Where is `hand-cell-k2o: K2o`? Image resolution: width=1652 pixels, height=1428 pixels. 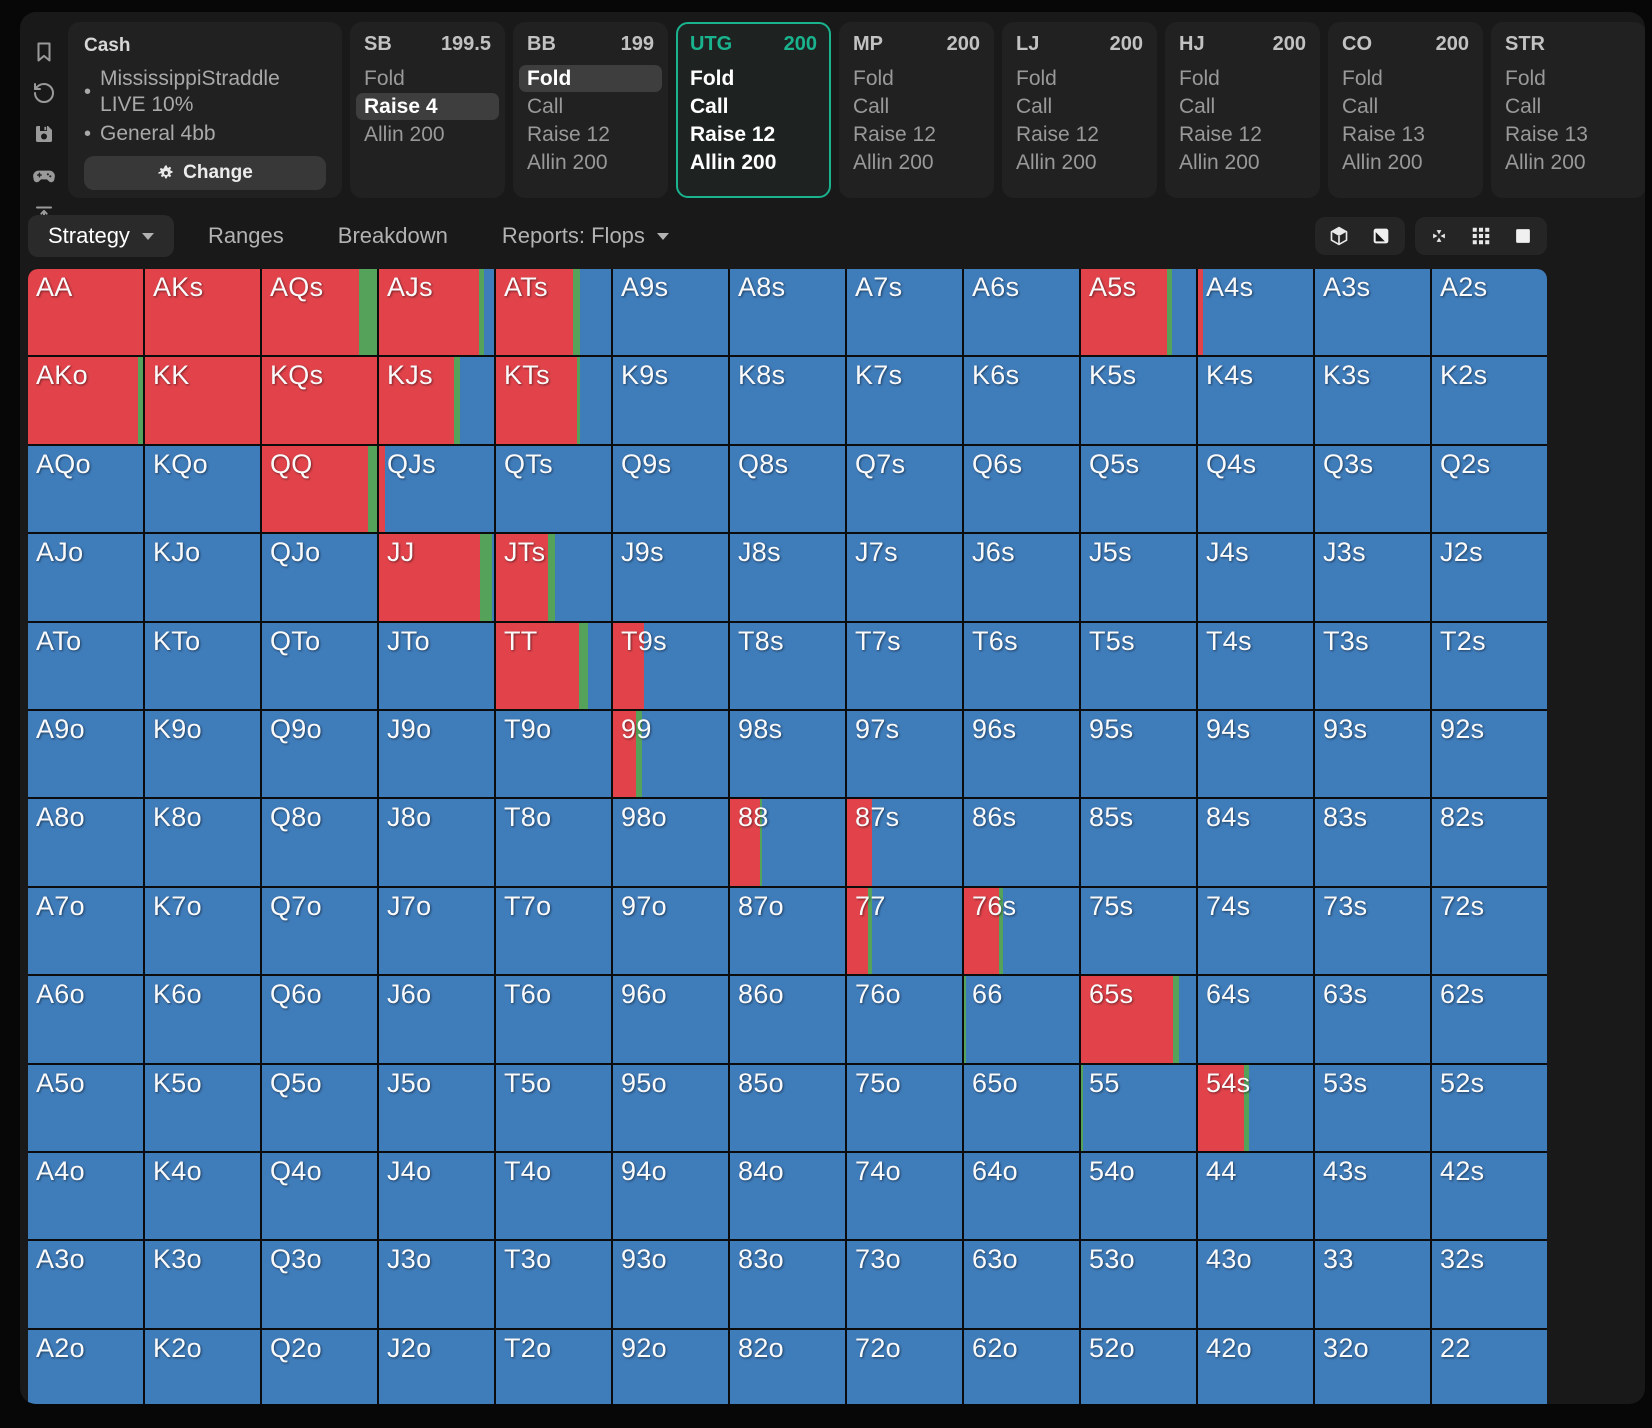 hand-cell-k2o: K2o is located at coordinates (202, 1366).